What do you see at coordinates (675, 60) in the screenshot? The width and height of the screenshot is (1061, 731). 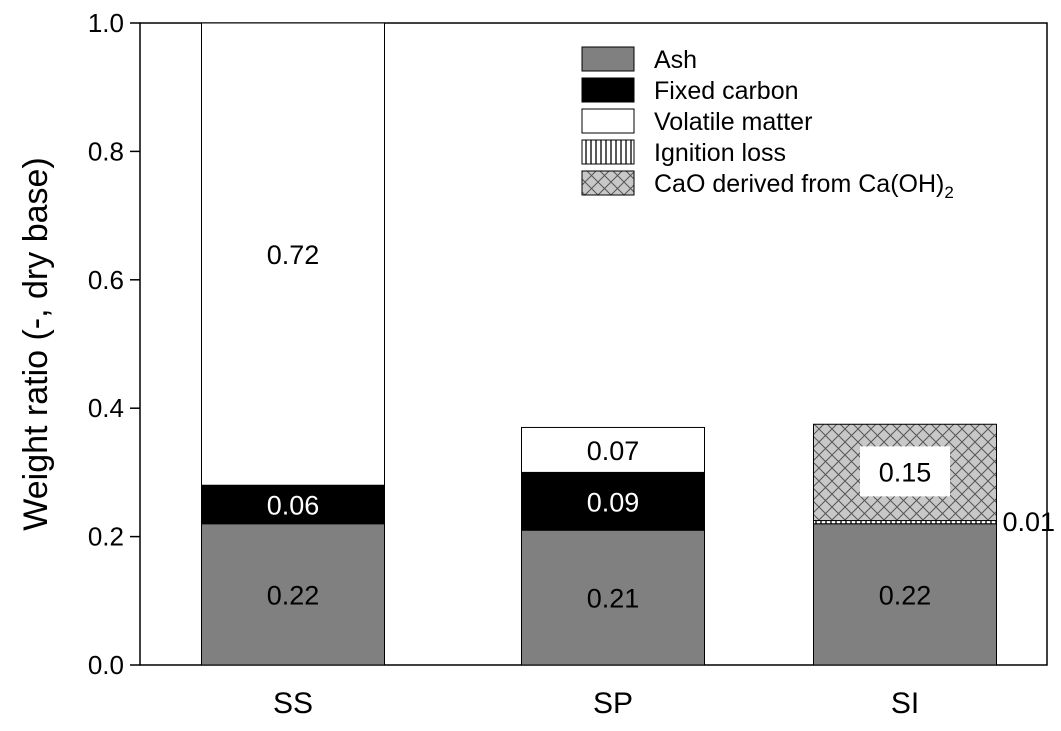 I see `legend-label: Ash` at bounding box center [675, 60].